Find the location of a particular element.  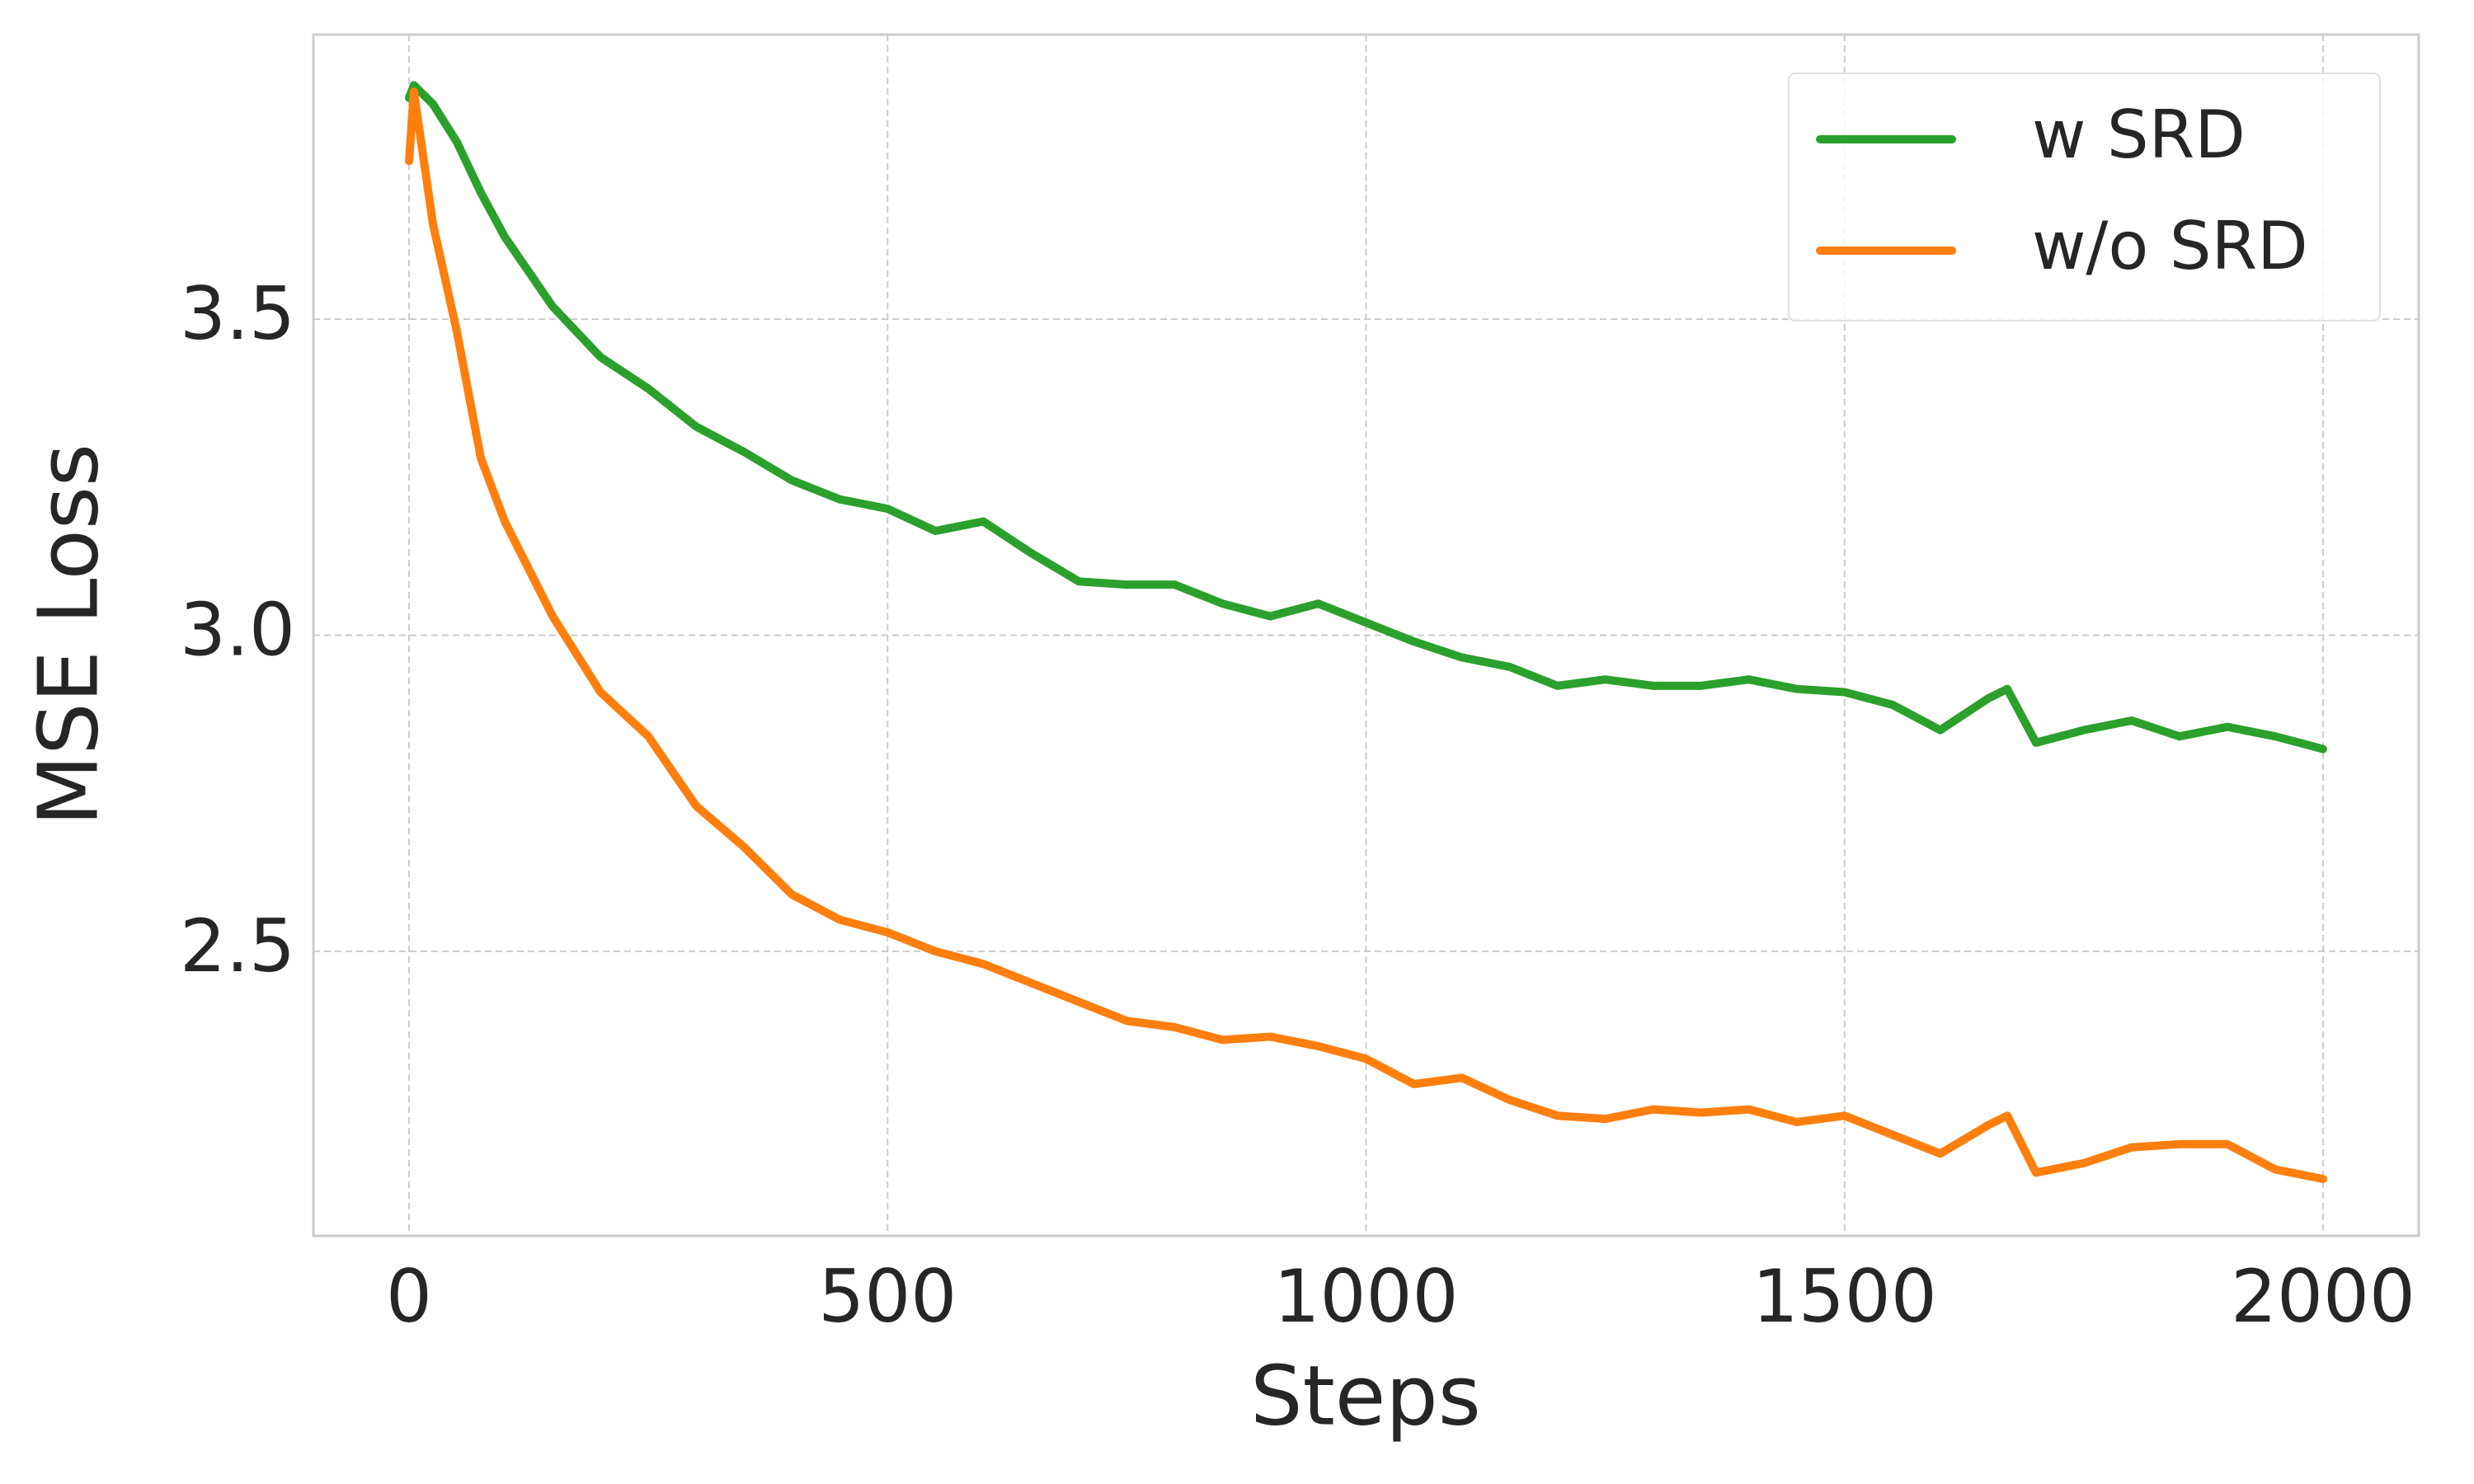

y-tick-label: 2.5 is located at coordinates (237, 946).